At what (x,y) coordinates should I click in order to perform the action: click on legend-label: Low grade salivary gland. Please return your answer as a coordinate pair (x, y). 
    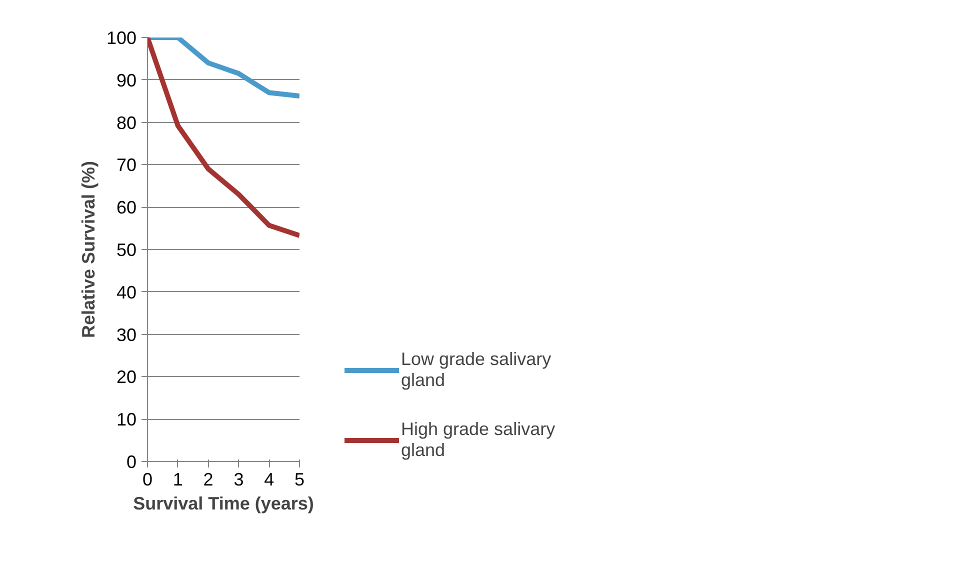
    Looking at the image, I should click on (476, 370).